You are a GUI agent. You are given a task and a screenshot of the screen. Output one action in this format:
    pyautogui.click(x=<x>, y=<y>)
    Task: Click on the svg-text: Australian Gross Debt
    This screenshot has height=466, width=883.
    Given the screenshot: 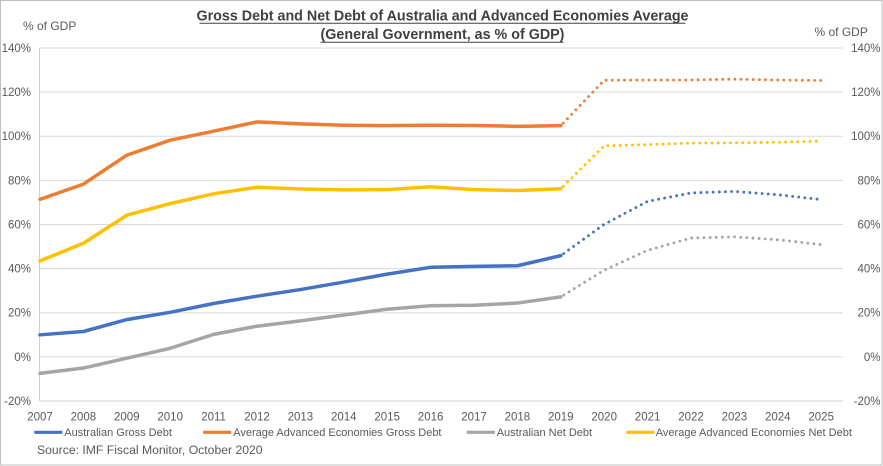 What is the action you would take?
    pyautogui.click(x=118, y=433)
    